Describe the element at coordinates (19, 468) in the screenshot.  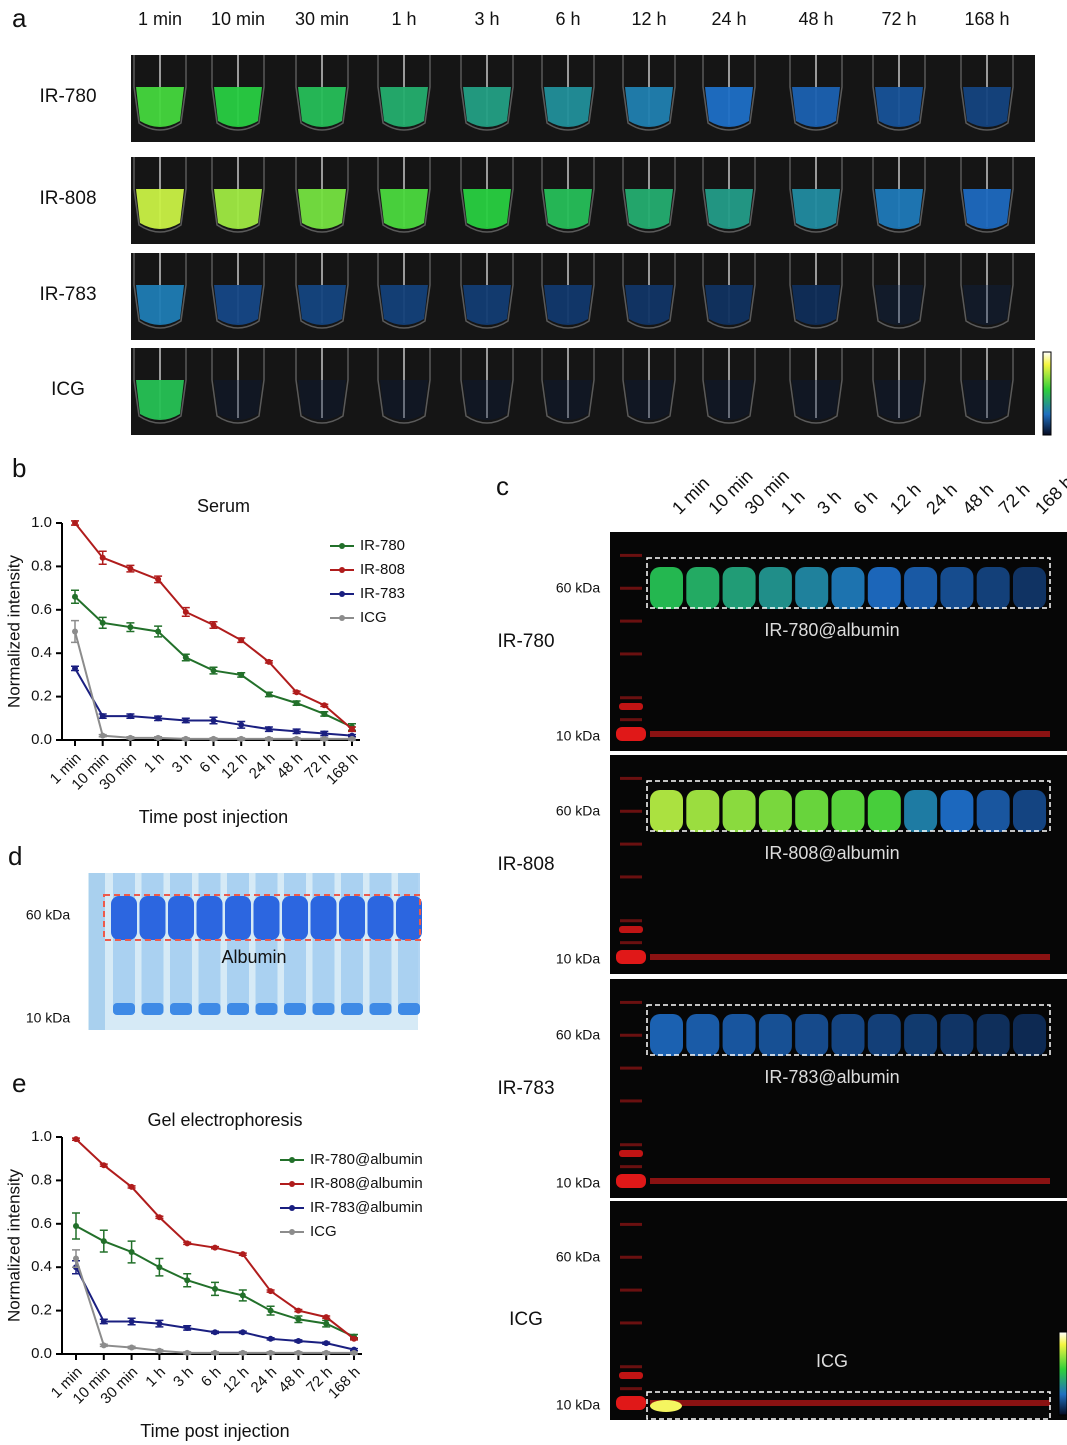
I see `panel-letter: b` at that location.